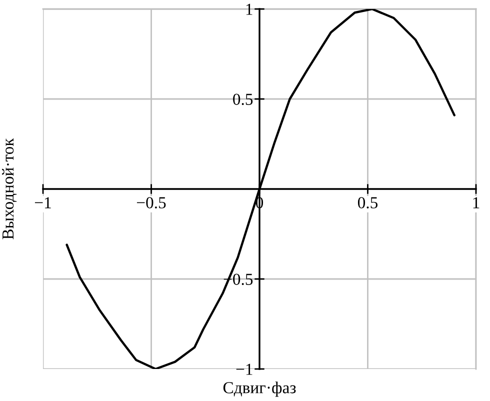 This screenshot has width=490, height=401. I want to click on x-tick-label: 0.5, so click(368, 202).